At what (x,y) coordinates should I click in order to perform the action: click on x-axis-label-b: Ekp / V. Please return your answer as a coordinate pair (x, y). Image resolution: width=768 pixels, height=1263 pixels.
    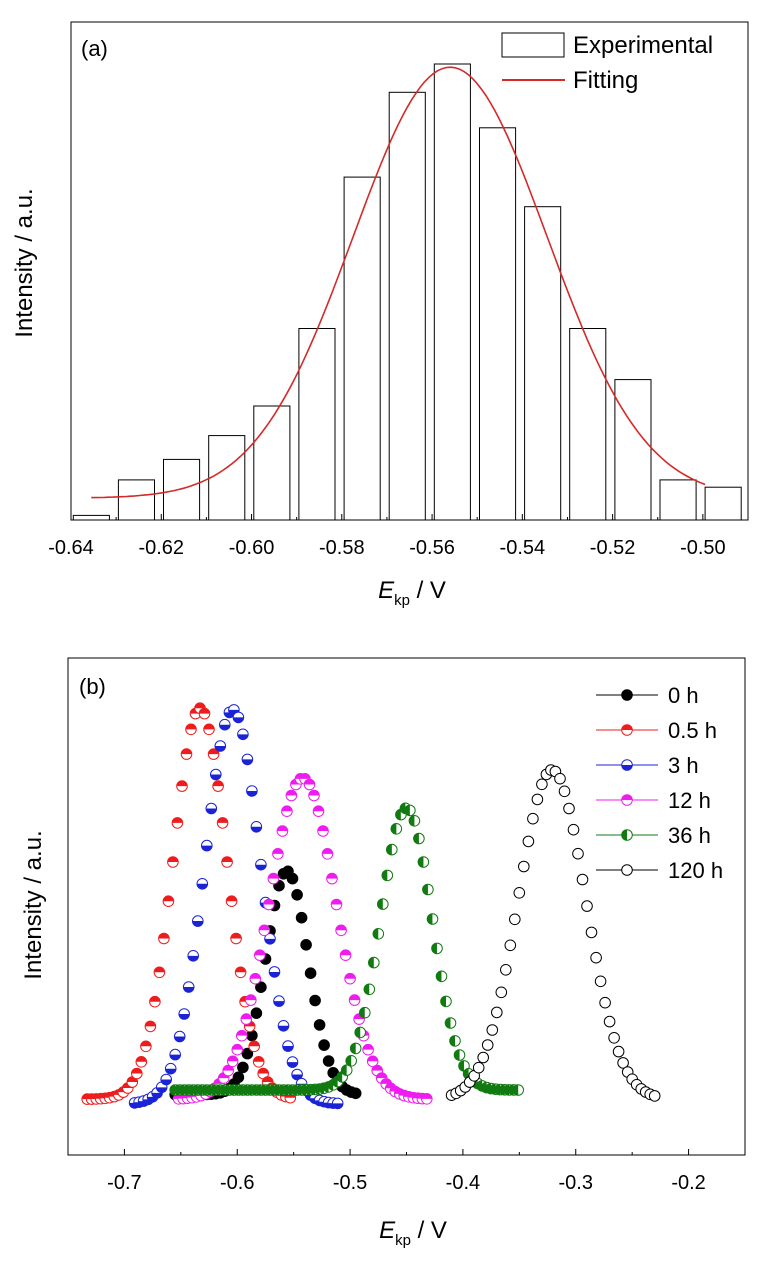
    Looking at the image, I should click on (413, 1233).